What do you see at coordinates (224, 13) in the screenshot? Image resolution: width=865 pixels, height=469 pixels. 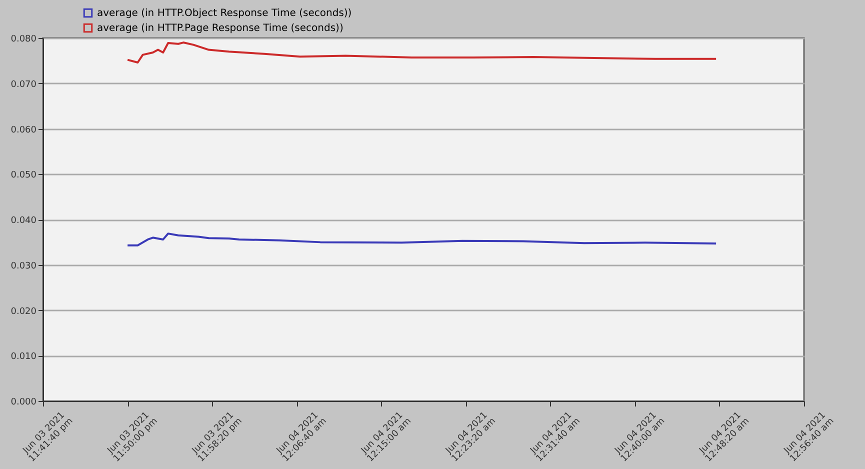 I see `legend-label: average (in HTTP.Object Response Time (seconds))` at bounding box center [224, 13].